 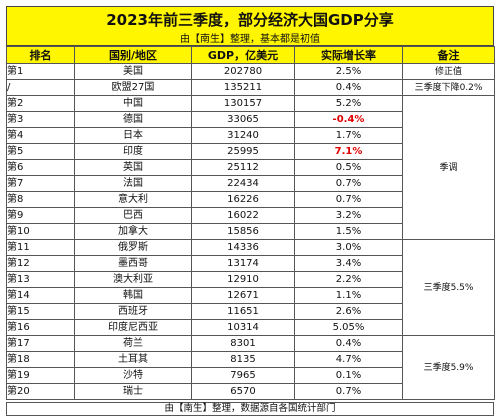 What do you see at coordinates (243, 327) in the screenshot?
I see `gdp-cell: 10314` at bounding box center [243, 327].